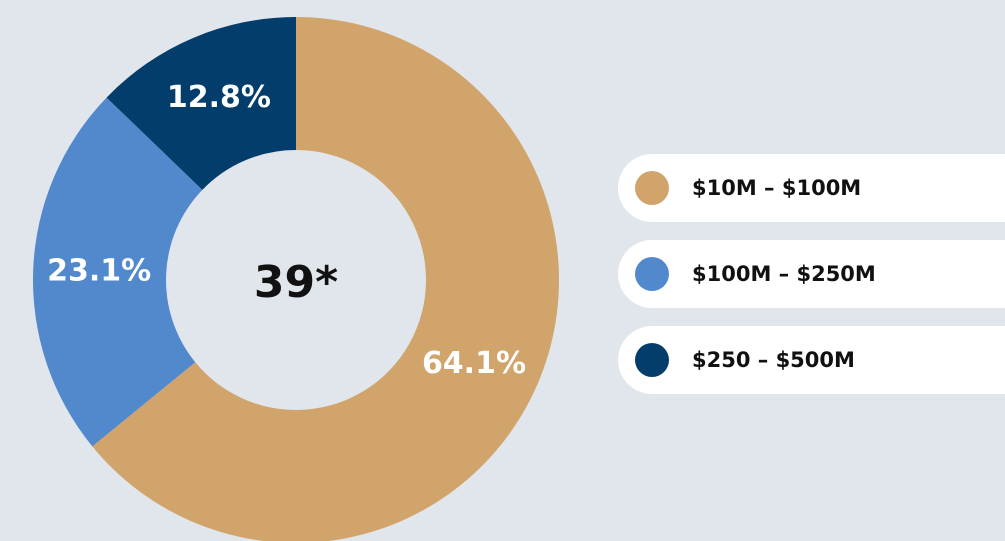  Describe the element at coordinates (219, 97) in the screenshot. I see `data-label: 12.8%` at that location.